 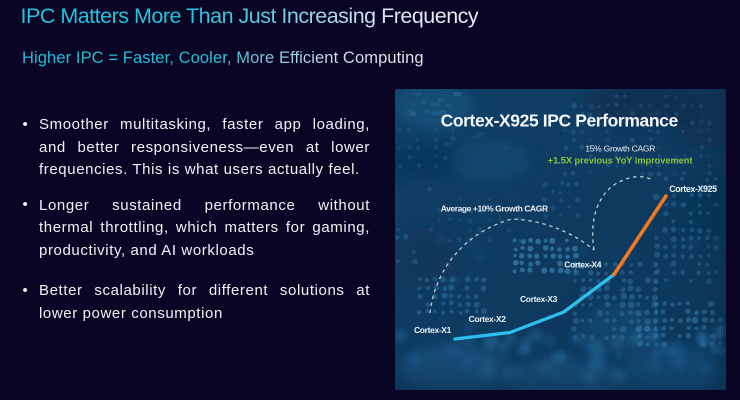 I want to click on svg-text: +1.5X previous YoY improvement, so click(x=620, y=161).